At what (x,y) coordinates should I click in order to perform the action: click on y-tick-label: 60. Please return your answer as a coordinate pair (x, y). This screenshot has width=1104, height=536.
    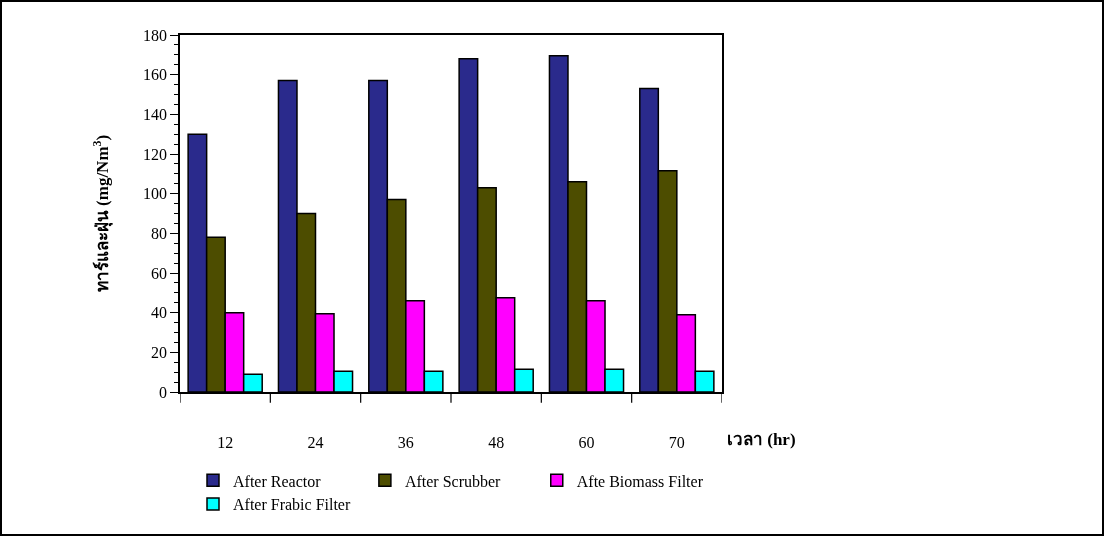
    Looking at the image, I should click on (159, 273).